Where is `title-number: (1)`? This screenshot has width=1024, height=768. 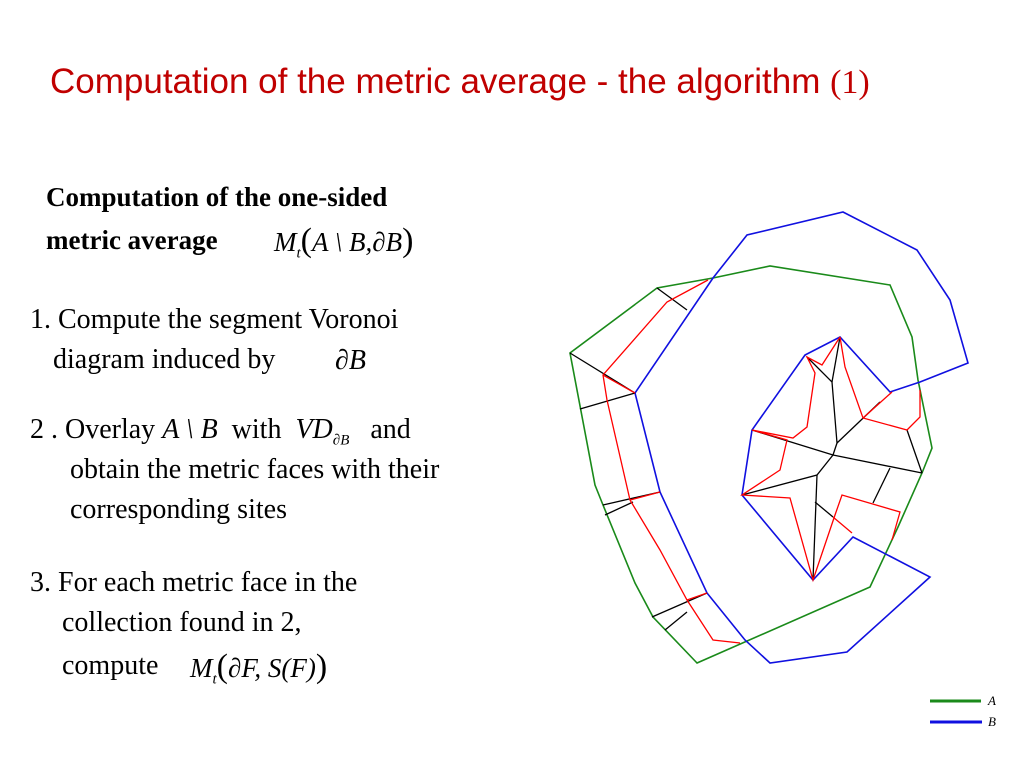 title-number: (1) is located at coordinates (850, 82).